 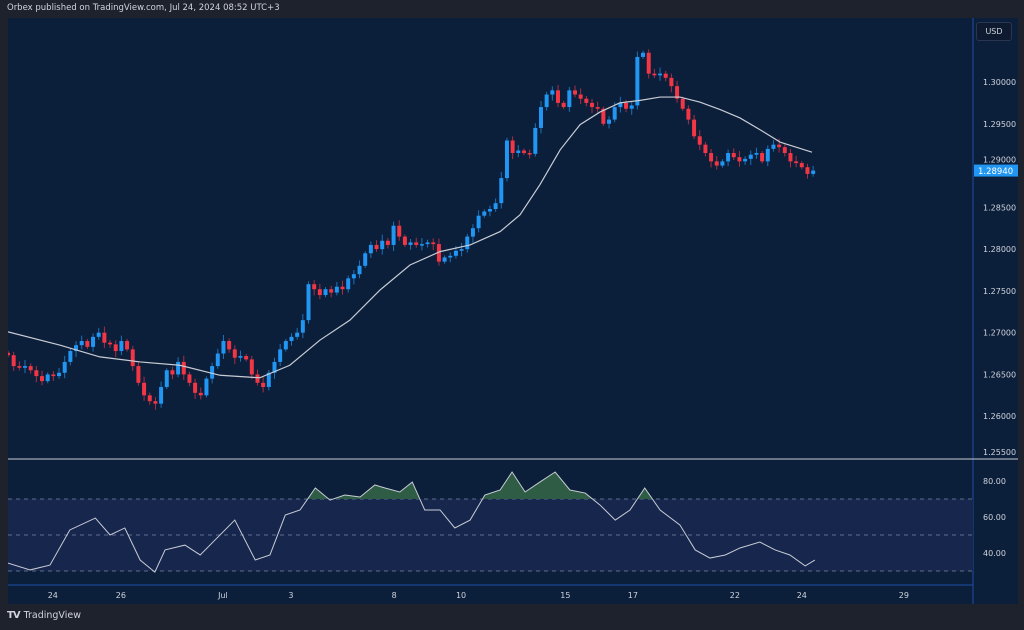 What do you see at coordinates (290, 595) in the screenshot?
I see `time-tick-label: 3` at bounding box center [290, 595].